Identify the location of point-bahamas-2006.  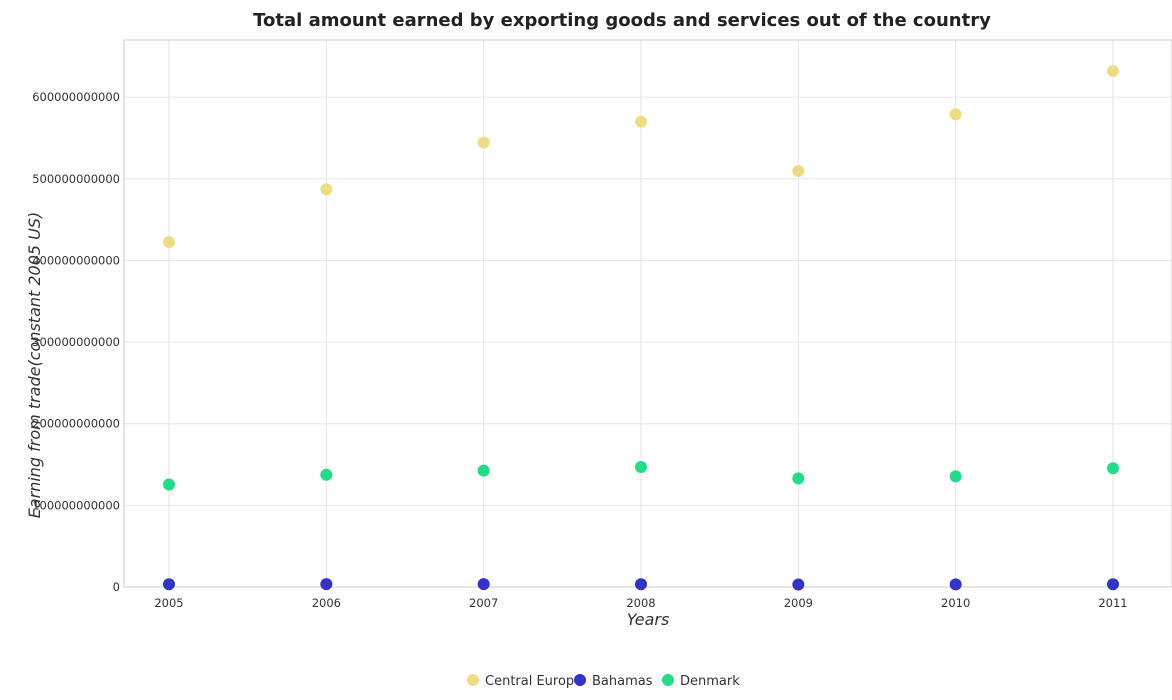
(326, 584).